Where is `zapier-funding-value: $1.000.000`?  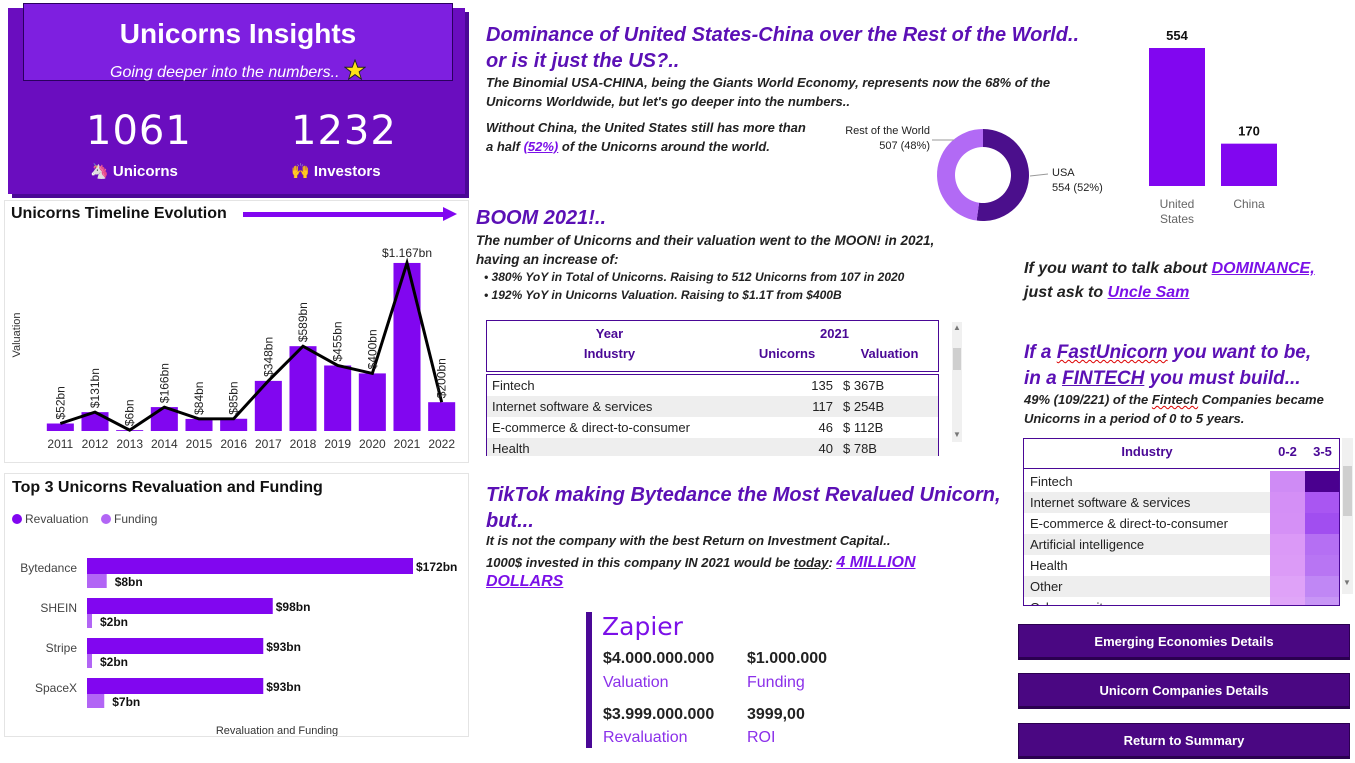
zapier-funding-value: $1.000.000 is located at coordinates (787, 658).